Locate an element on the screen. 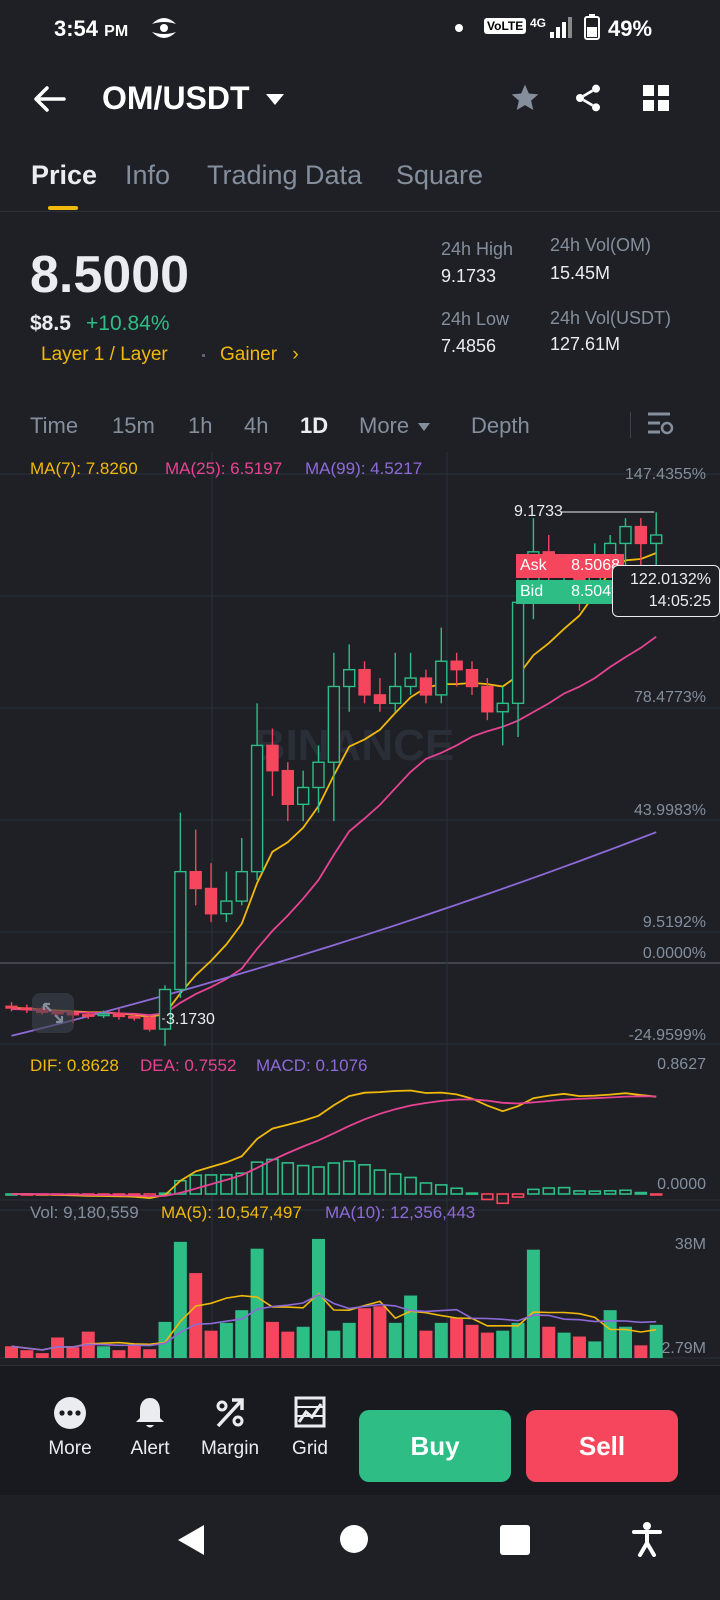 The image size is (720, 1600). favorite-star-icon is located at coordinates (525, 100).